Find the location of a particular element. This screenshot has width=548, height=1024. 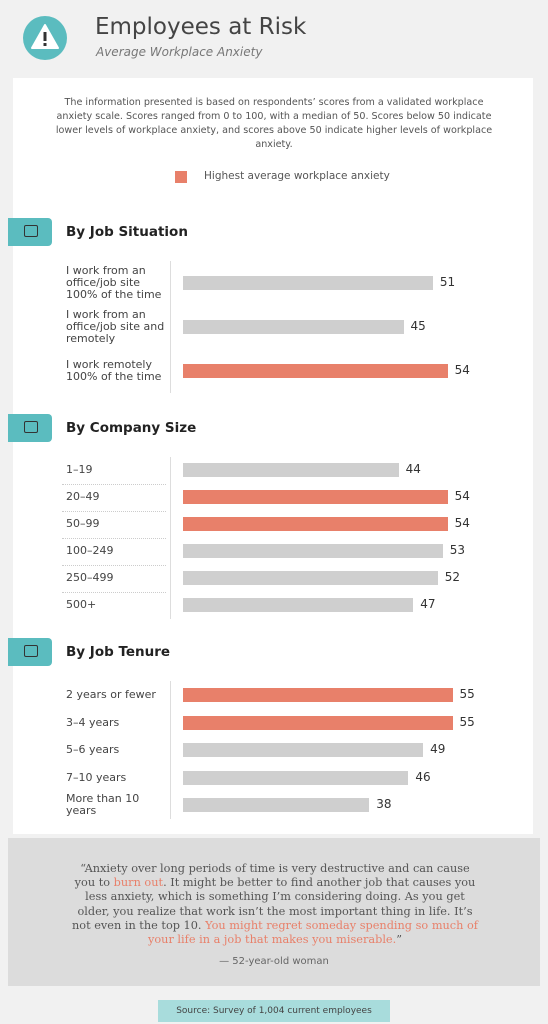

legend-swatch is located at coordinates (181, 177).